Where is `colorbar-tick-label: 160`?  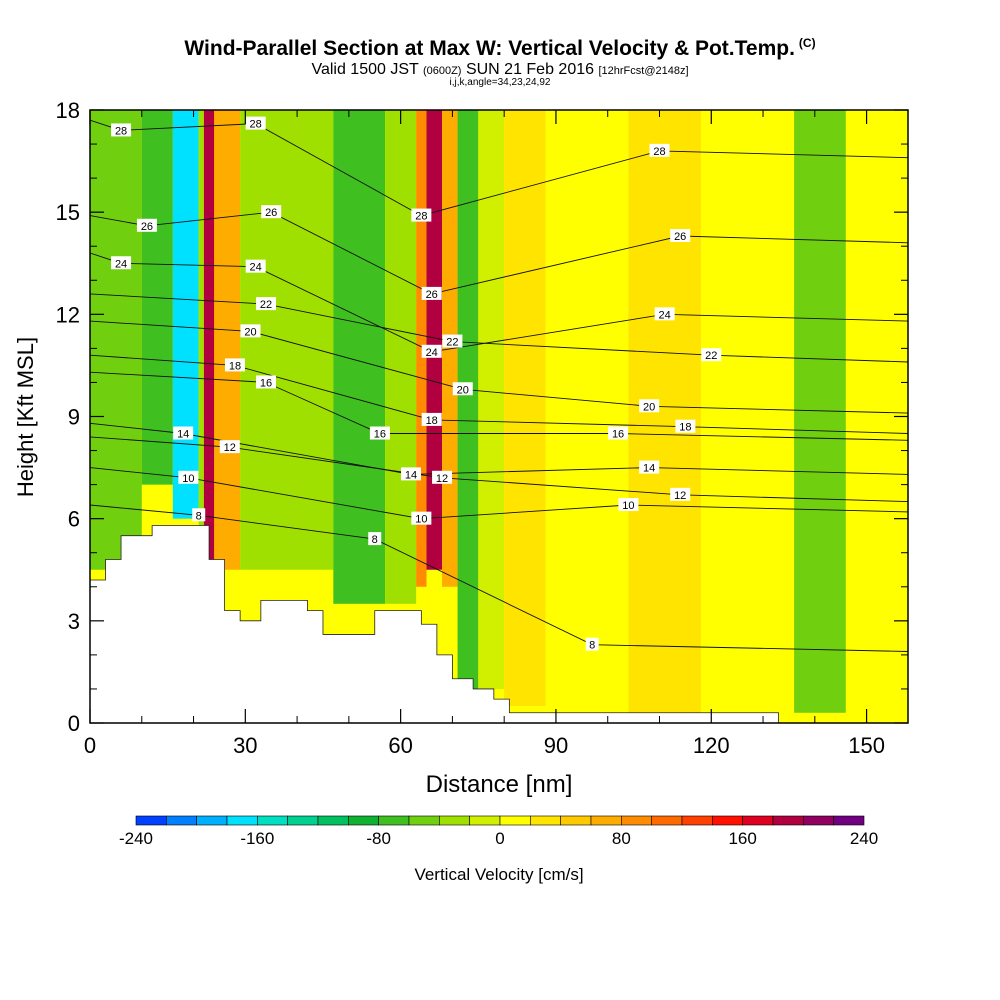 colorbar-tick-label: 160 is located at coordinates (742, 838).